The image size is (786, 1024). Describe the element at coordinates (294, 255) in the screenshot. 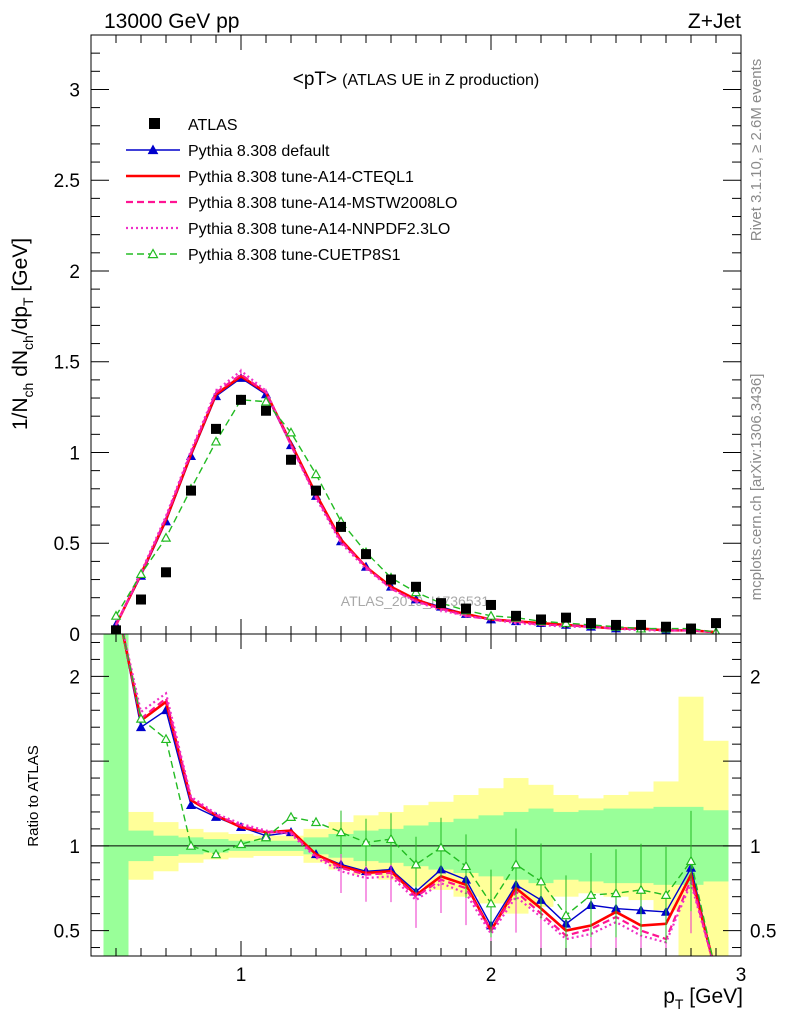

I see `legend-label: Pythia 8.308 tune-CUETP8S1` at that location.